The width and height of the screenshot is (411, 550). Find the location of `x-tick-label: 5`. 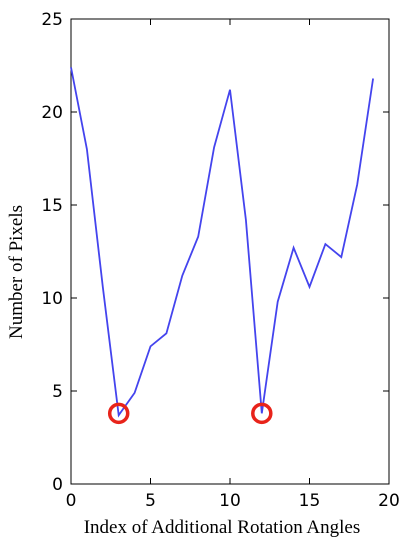

x-tick-label: 5 is located at coordinates (150, 501).